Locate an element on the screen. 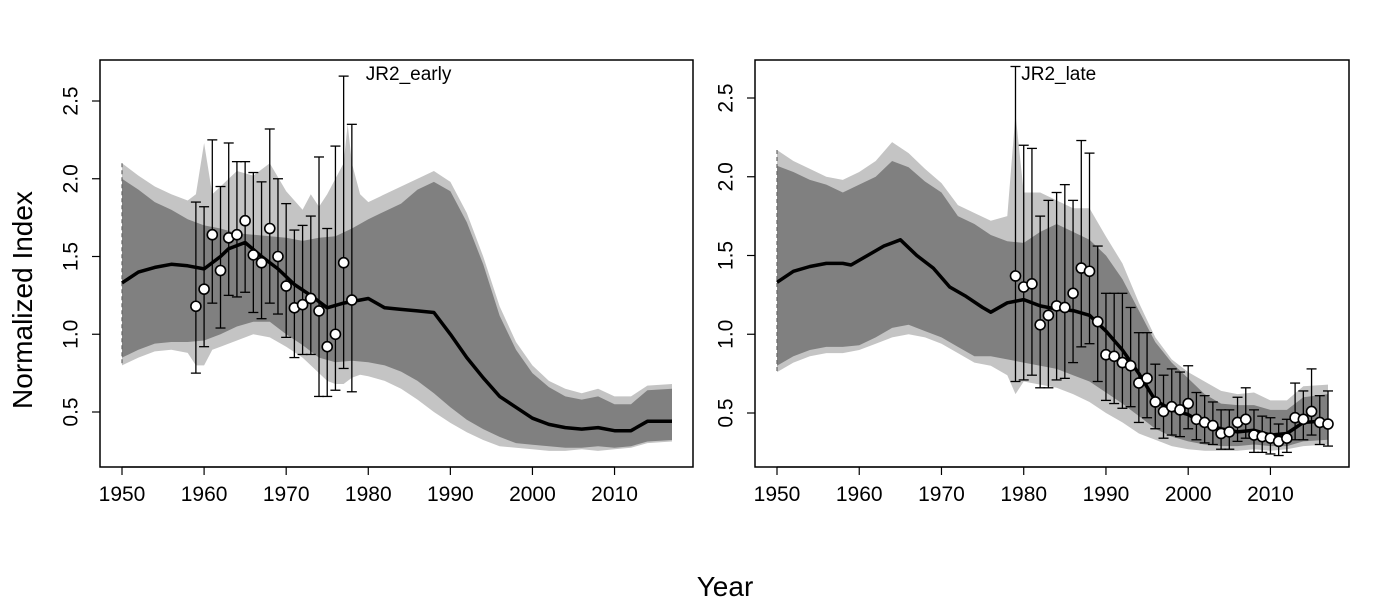 Image resolution: width=1400 pixels, height=600 pixels. y-axis-title: Normalized Index is located at coordinates (22, 300).